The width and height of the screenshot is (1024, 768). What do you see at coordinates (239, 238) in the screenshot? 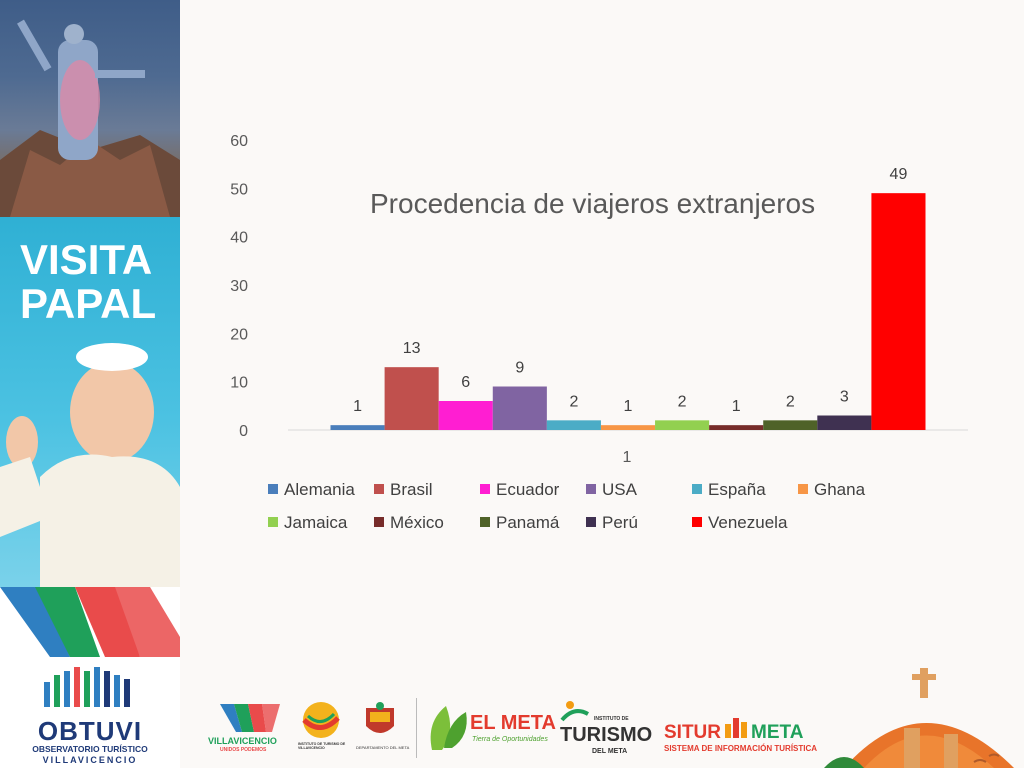
I see `y-tick-label: 40` at bounding box center [239, 238].